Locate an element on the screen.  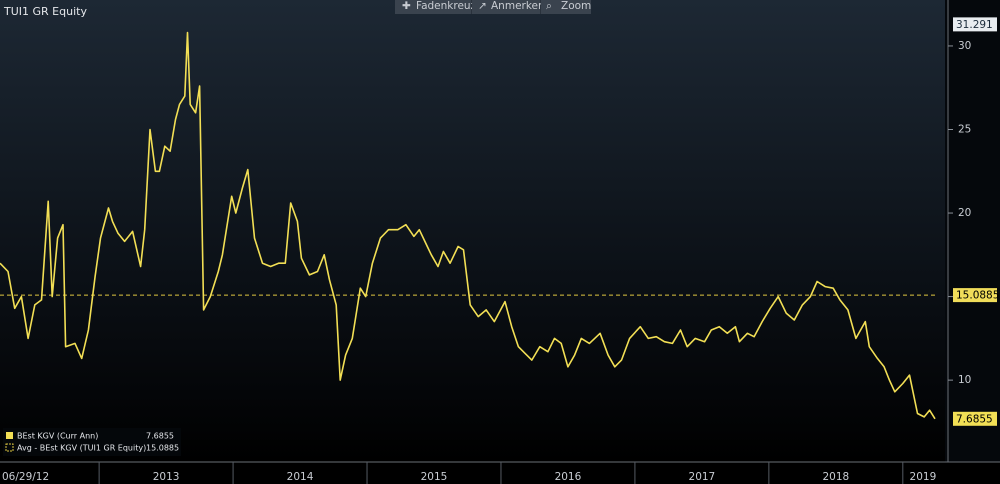
toolbar: ✚ Fadenkreuz ↗ Anmerken ⌕ Zoom is located at coordinates (493, 7).